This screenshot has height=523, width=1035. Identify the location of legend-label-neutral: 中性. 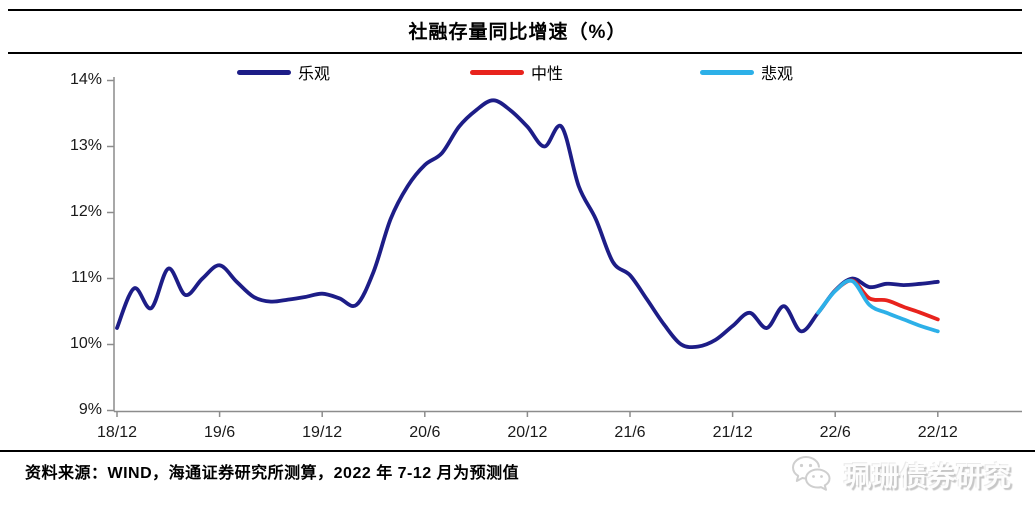
(547, 74).